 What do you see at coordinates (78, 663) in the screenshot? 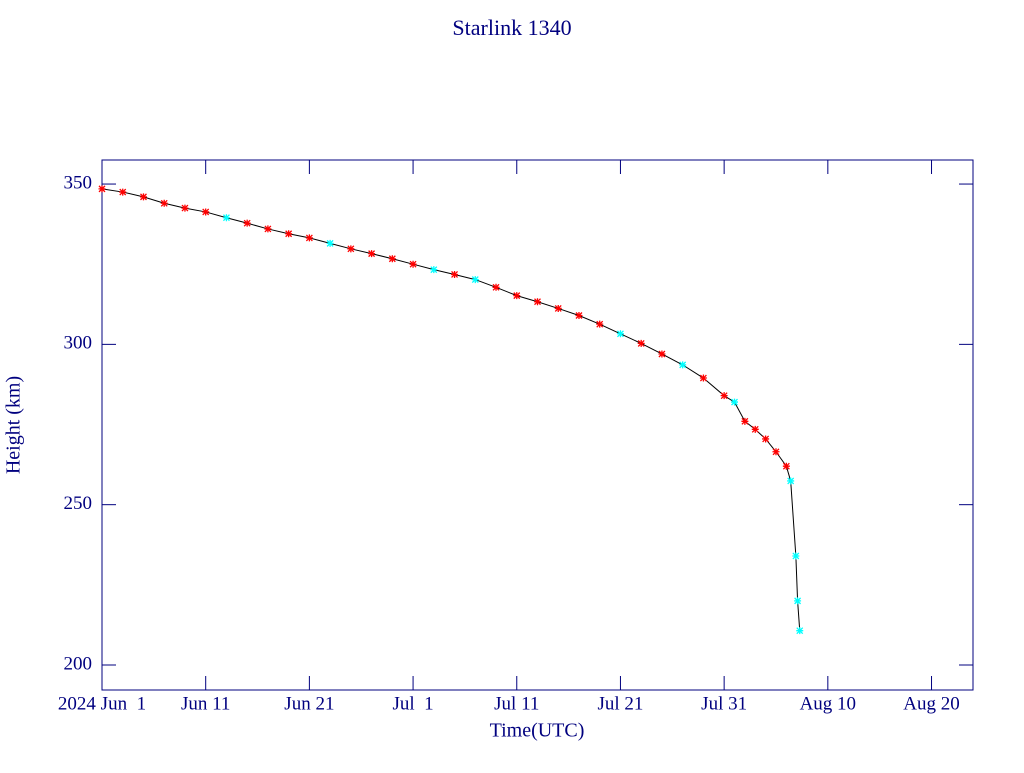
I see `y-tick-label: 200` at bounding box center [78, 663].